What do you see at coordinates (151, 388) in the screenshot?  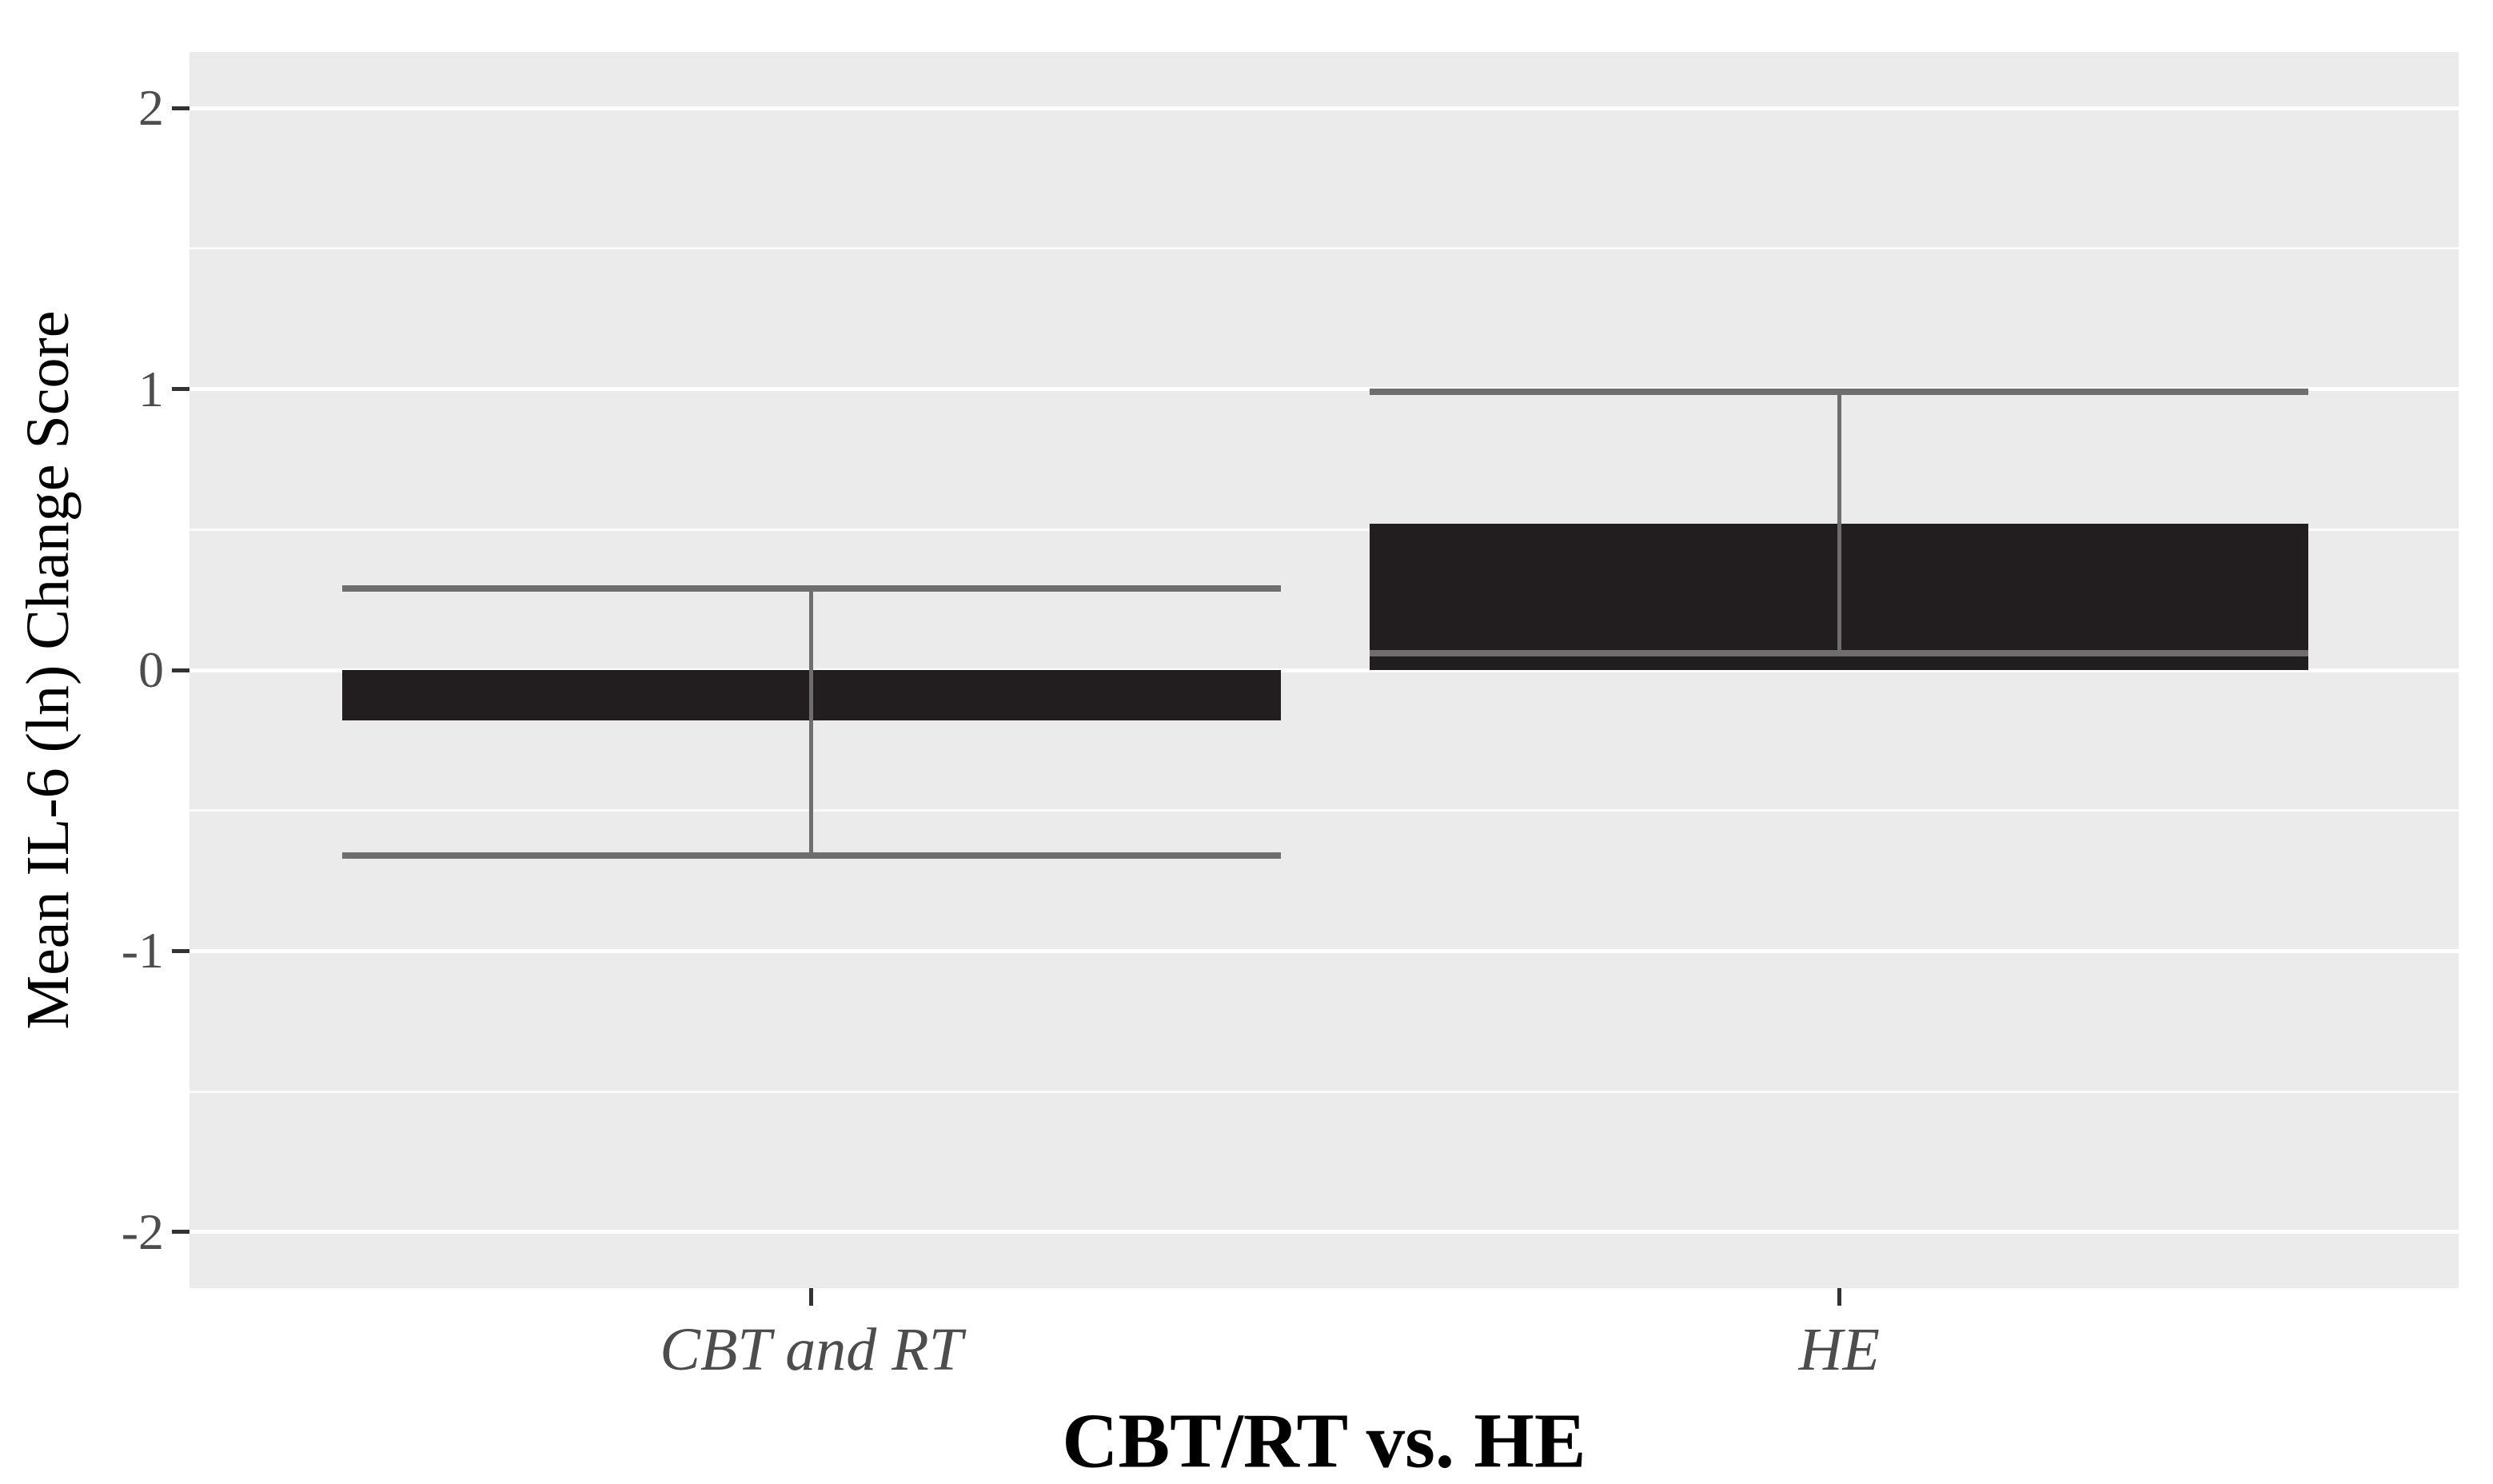 I see `y-tick-label: 1` at bounding box center [151, 388].